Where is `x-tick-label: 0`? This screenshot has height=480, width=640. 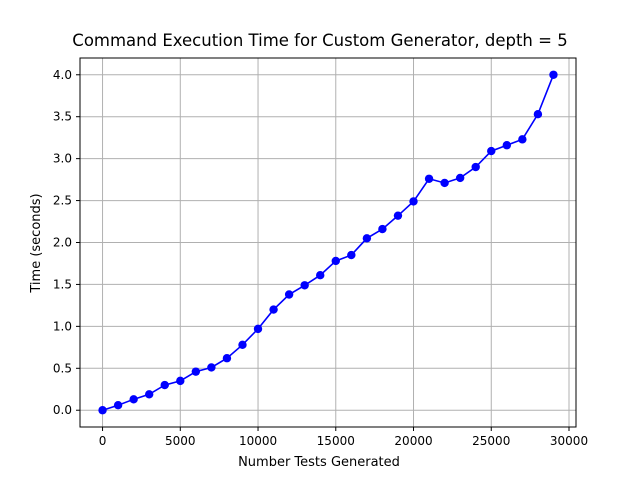
x-tick-label: 0 is located at coordinates (103, 441).